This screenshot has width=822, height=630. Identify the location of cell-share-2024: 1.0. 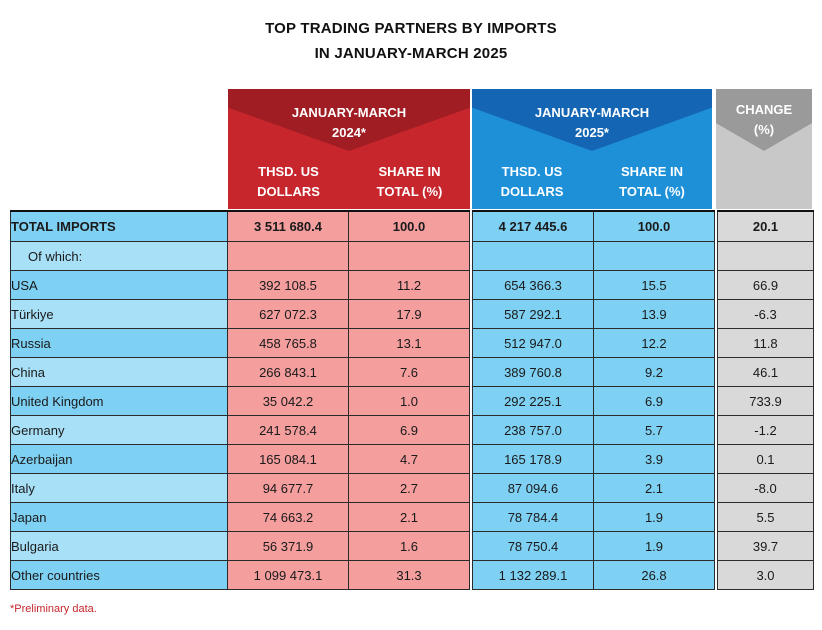
(409, 401).